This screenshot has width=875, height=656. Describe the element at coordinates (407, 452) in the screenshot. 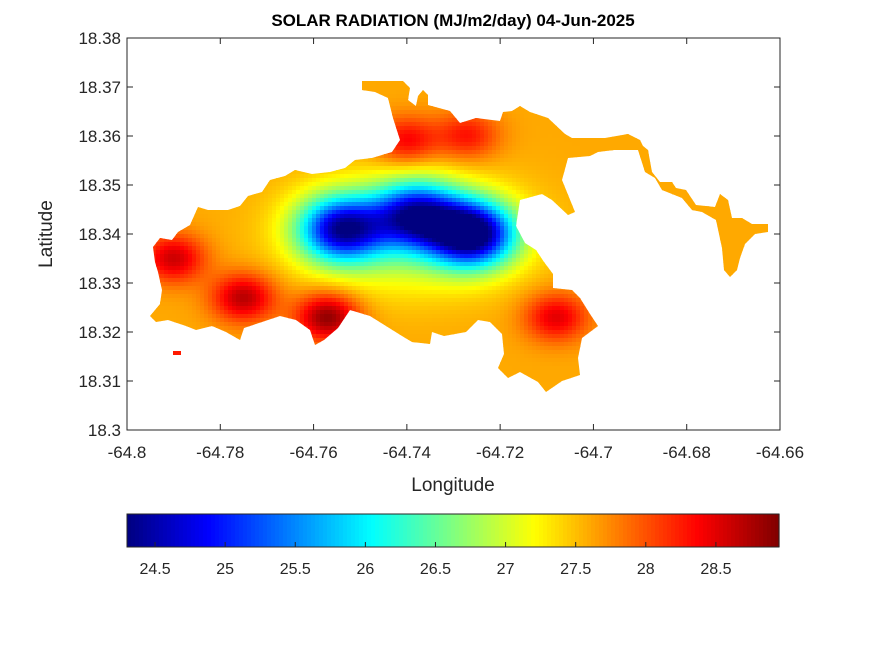

I see `x-tick-label: -64.74` at that location.